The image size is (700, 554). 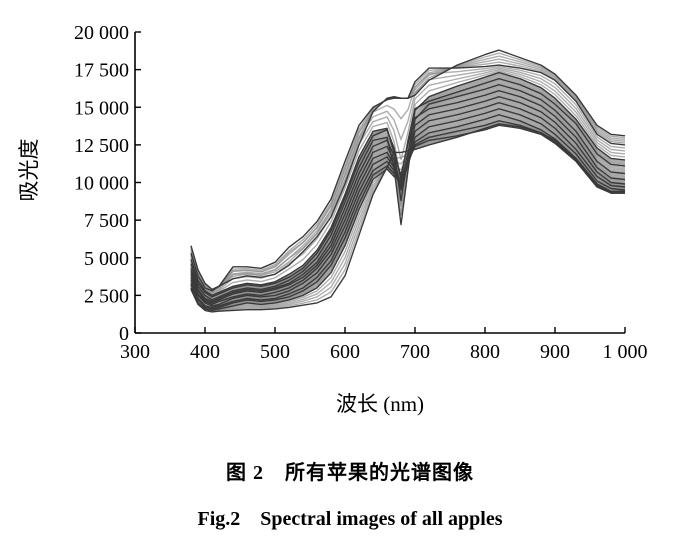 What do you see at coordinates (135, 352) in the screenshot?
I see `x-tick-label: 300` at bounding box center [135, 352].